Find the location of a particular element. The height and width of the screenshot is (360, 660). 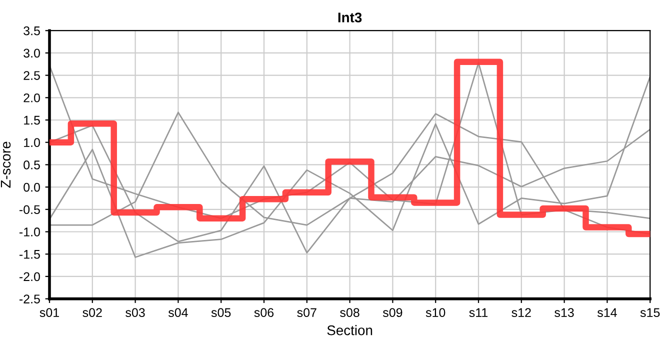

x-tick-label: s10 is located at coordinates (436, 313).